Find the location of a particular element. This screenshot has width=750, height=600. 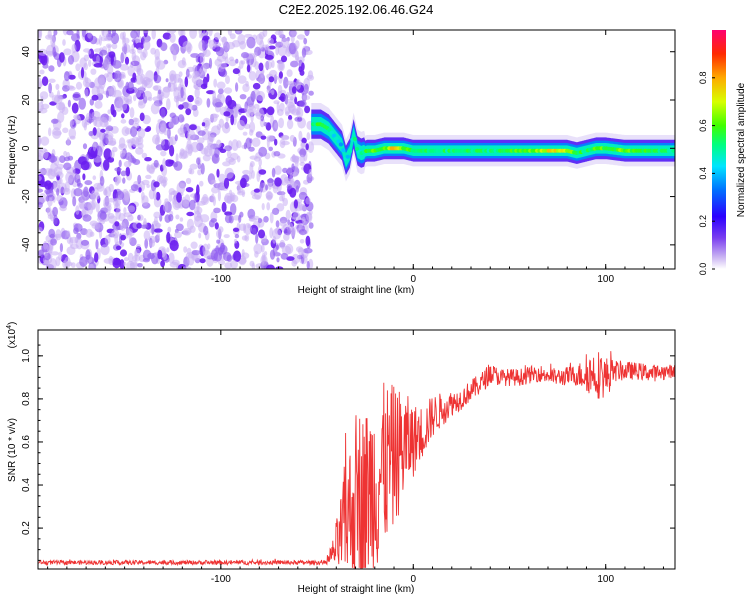

snr-xtick-label: -100 is located at coordinates (221, 579).